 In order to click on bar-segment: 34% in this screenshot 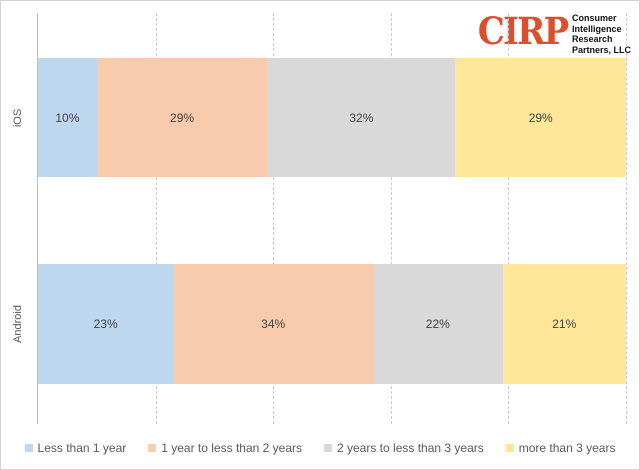, I will do `click(273, 324)`.